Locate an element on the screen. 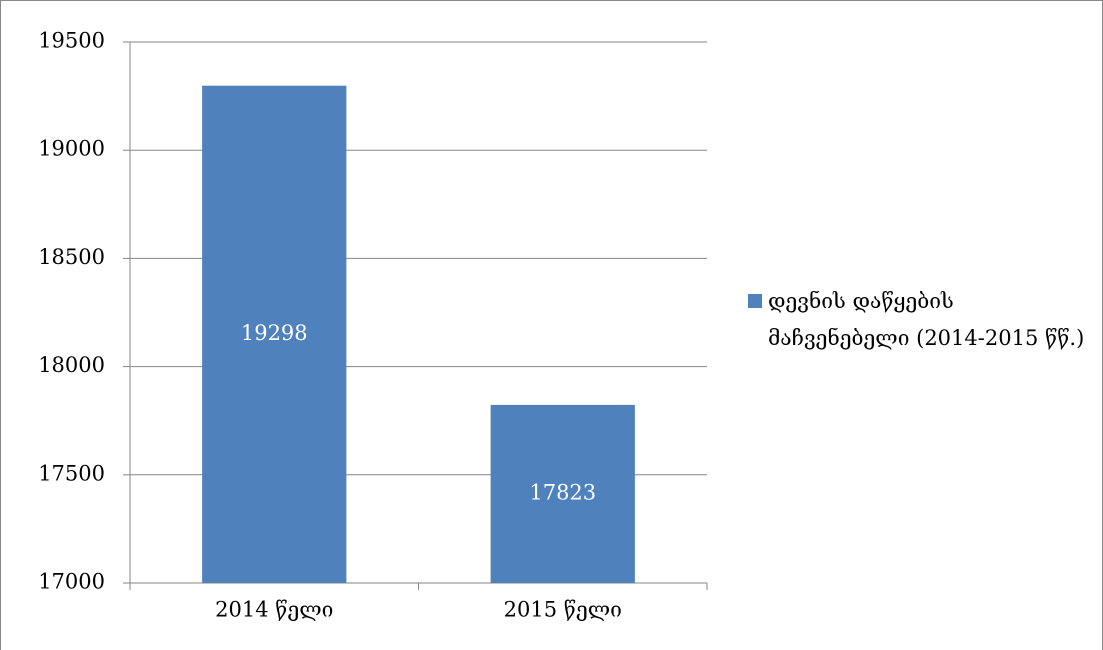 Image resolution: width=1103 pixels, height=650 pixels. y-tick-label: 18500 is located at coordinates (71, 257).